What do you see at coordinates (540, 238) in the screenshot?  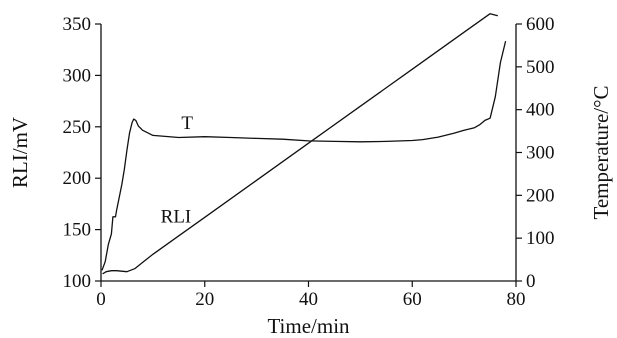 I see `y2-tick-label: 100` at bounding box center [540, 238].